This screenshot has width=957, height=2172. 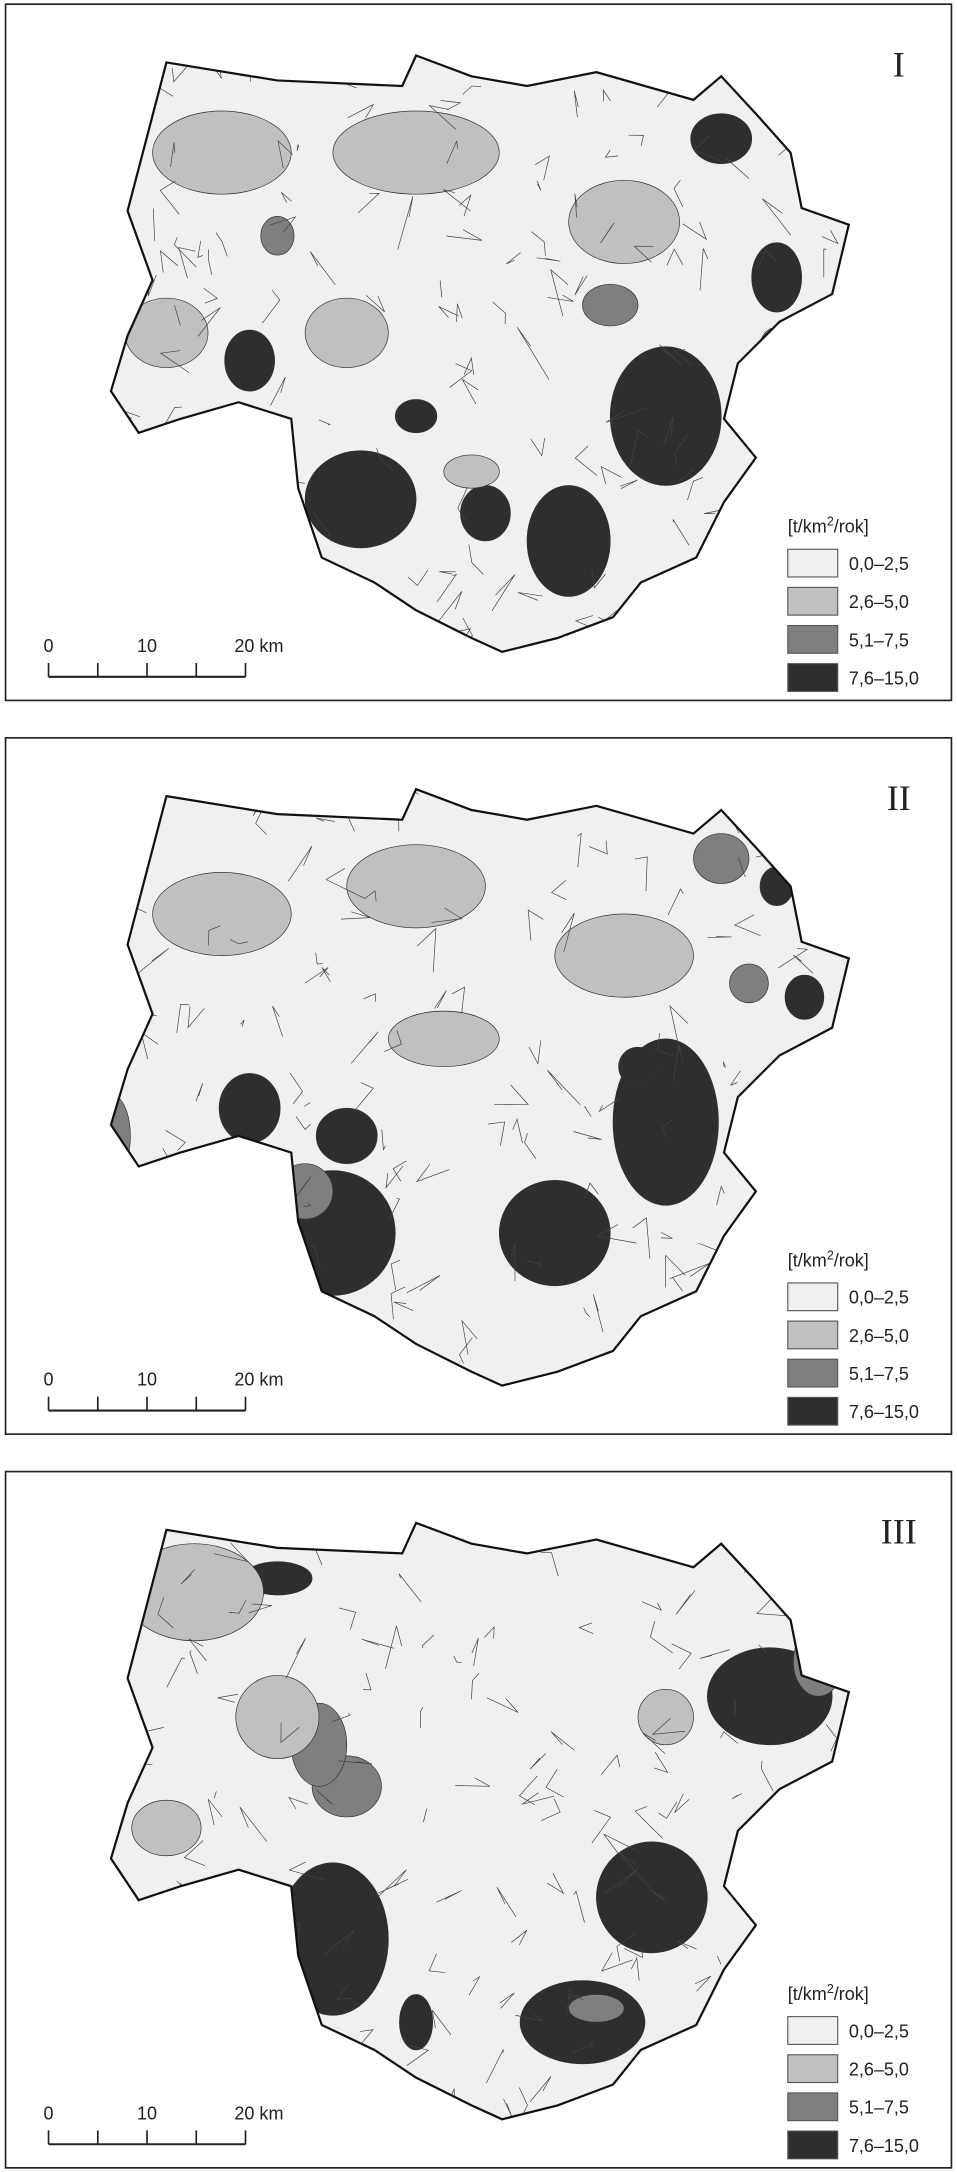 What do you see at coordinates (884, 1412) in the screenshot?
I see `legend-label: 7,6–15,0` at bounding box center [884, 1412].